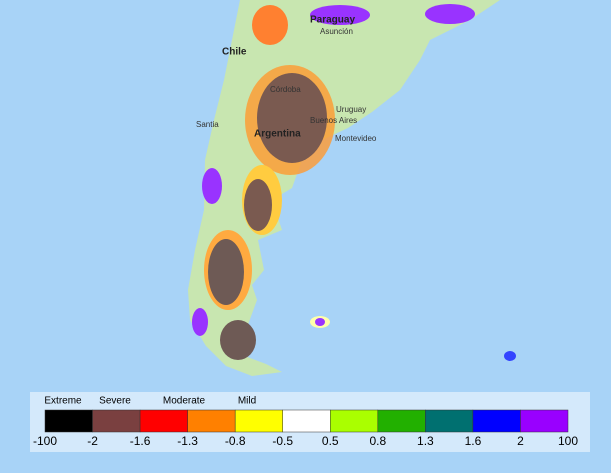 Image resolution: width=611 pixels, height=473 pixels. I want to click on map-label: Santia, so click(207, 124).